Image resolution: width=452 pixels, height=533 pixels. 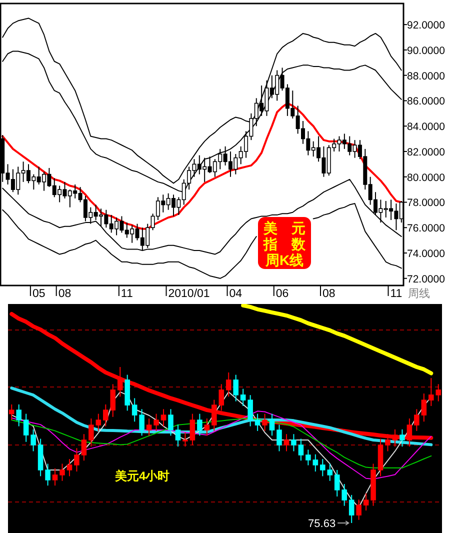 I want to click on x-tick-label: 05, so click(x=39, y=294).